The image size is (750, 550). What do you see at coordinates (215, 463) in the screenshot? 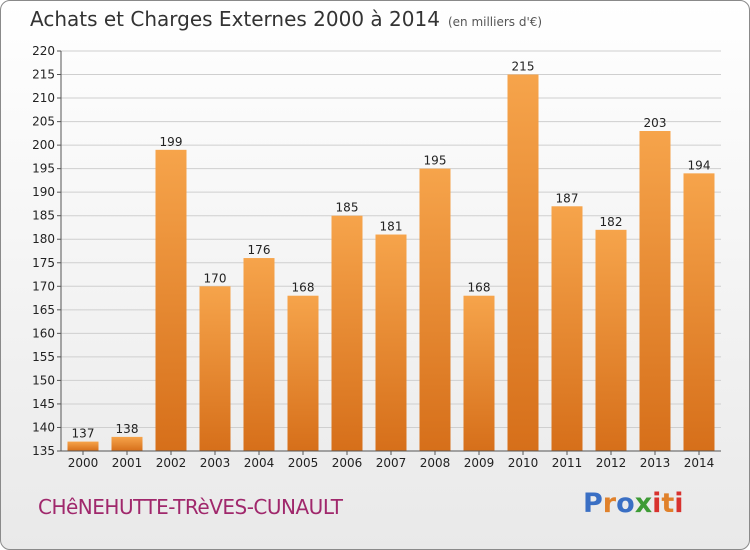
I see `x-tick-label: 2003` at bounding box center [215, 463].